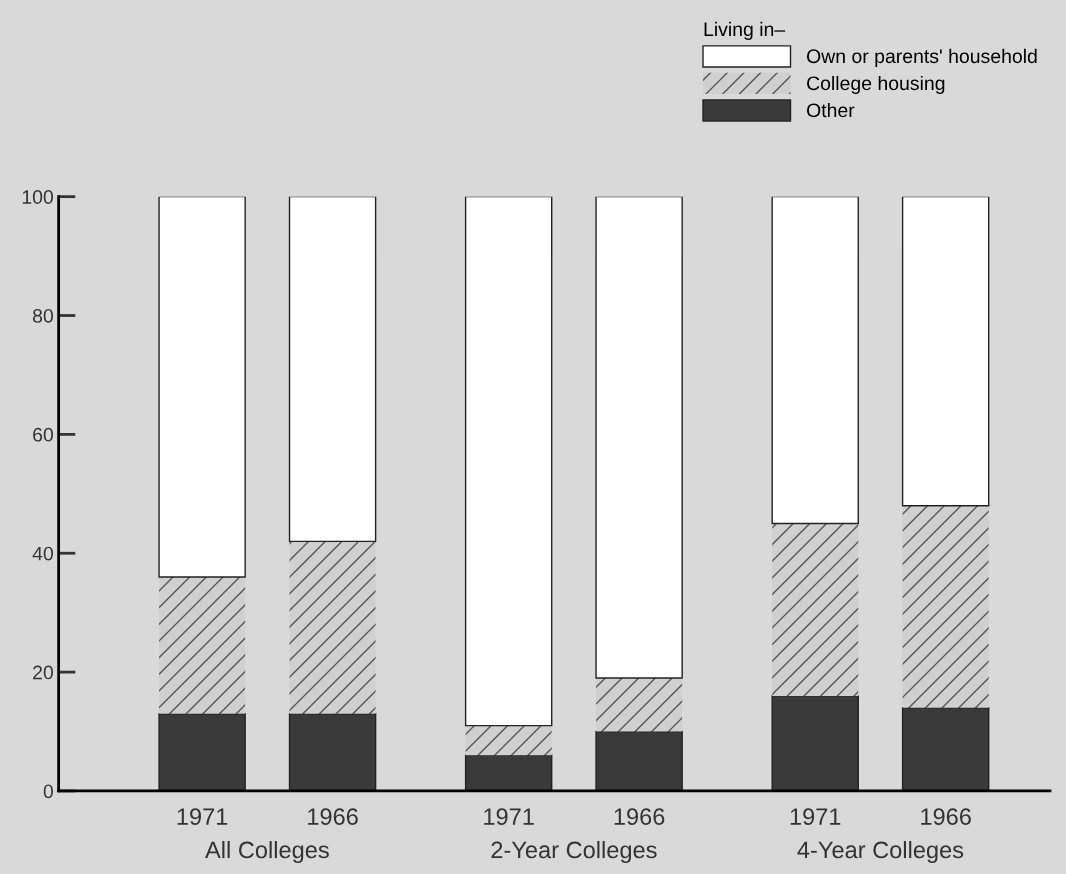 Image resolution: width=1066 pixels, height=874 pixels. What do you see at coordinates (43, 672) in the screenshot?
I see `y-tick-label: 20` at bounding box center [43, 672].